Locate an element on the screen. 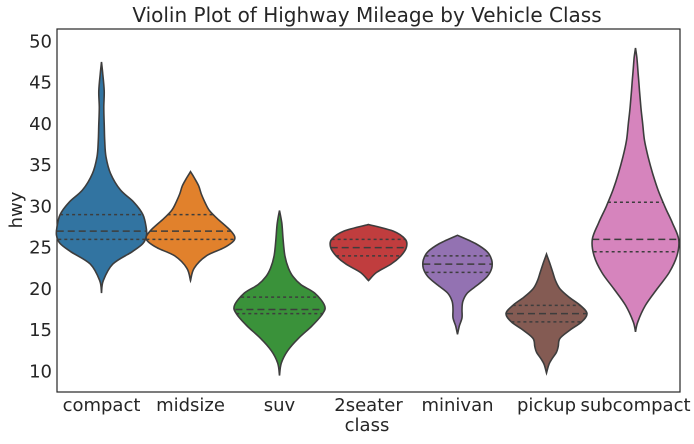 The image size is (694, 444). x-tick-label: subcompact is located at coordinates (635, 405).